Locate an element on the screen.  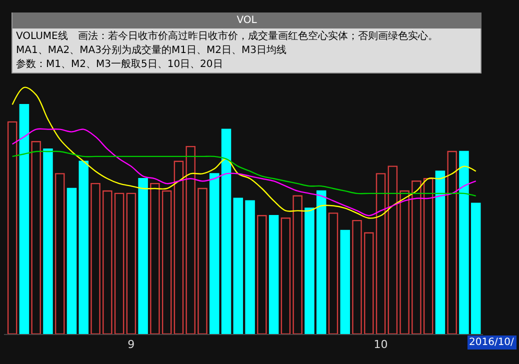
text: 参数：M1、M2、M3一般取5日、10日、20日 is located at coordinates (119, 64).